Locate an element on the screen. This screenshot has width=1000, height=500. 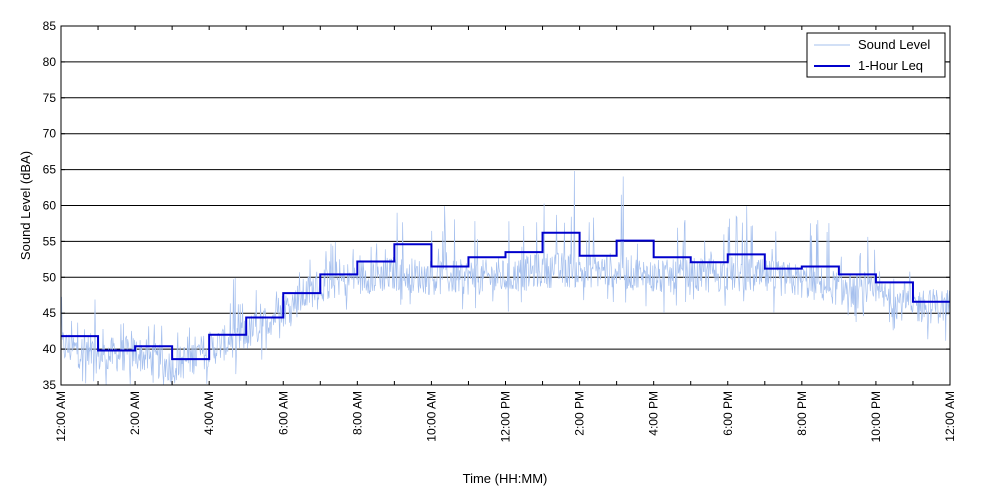
legend-box is located at coordinates (876, 55).